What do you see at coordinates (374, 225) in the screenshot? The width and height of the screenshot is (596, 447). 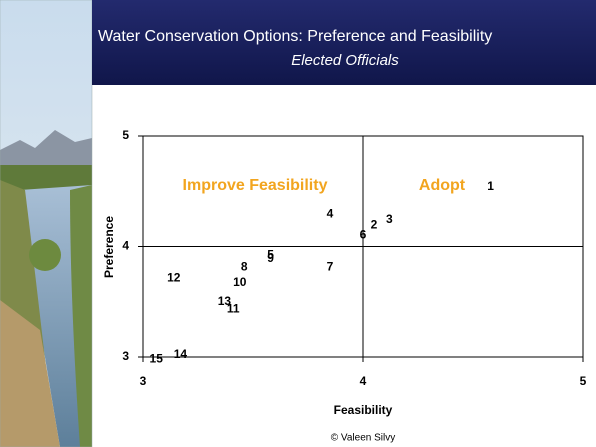 I see `point-label: 2` at bounding box center [374, 225].